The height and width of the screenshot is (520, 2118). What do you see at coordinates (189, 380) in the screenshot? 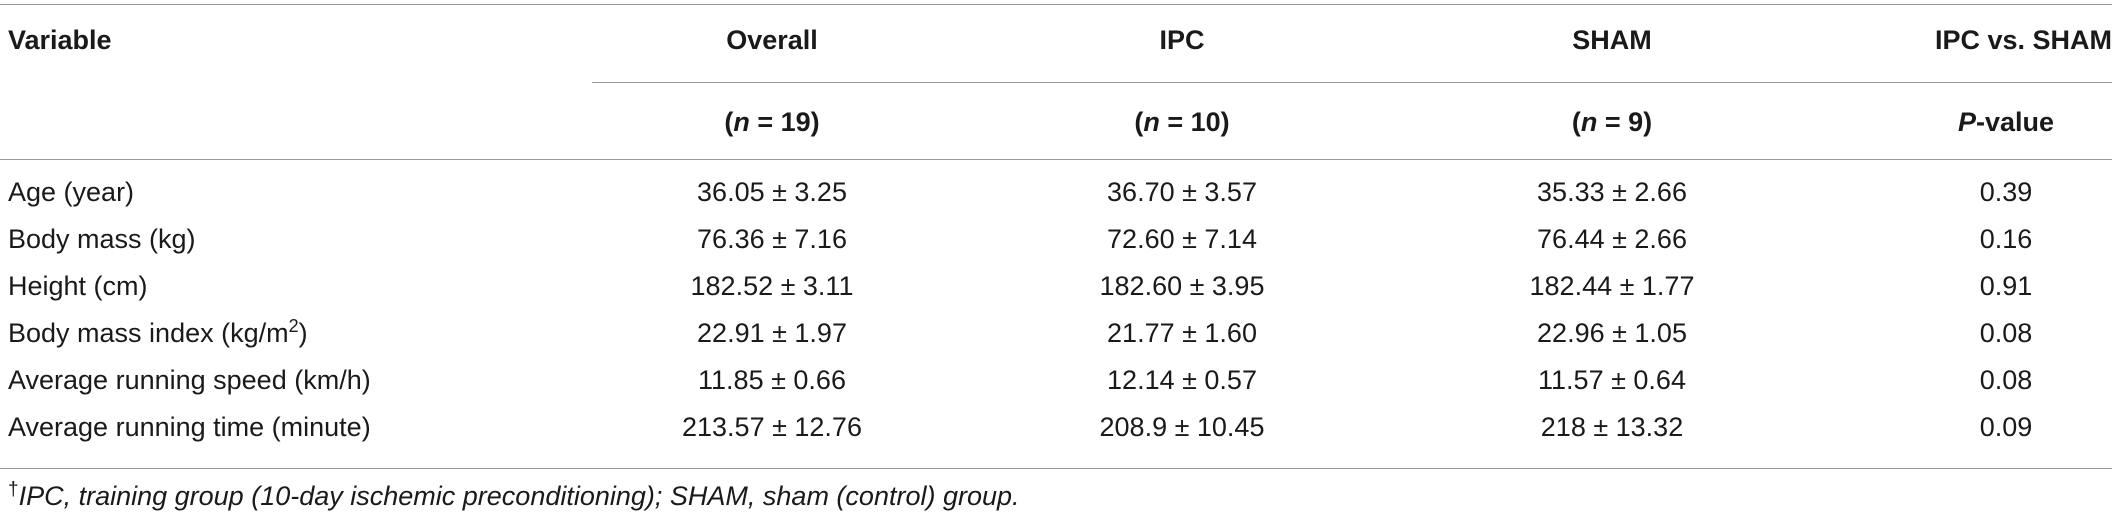
I see `row-variable: Average running speed (km/h)` at bounding box center [189, 380].